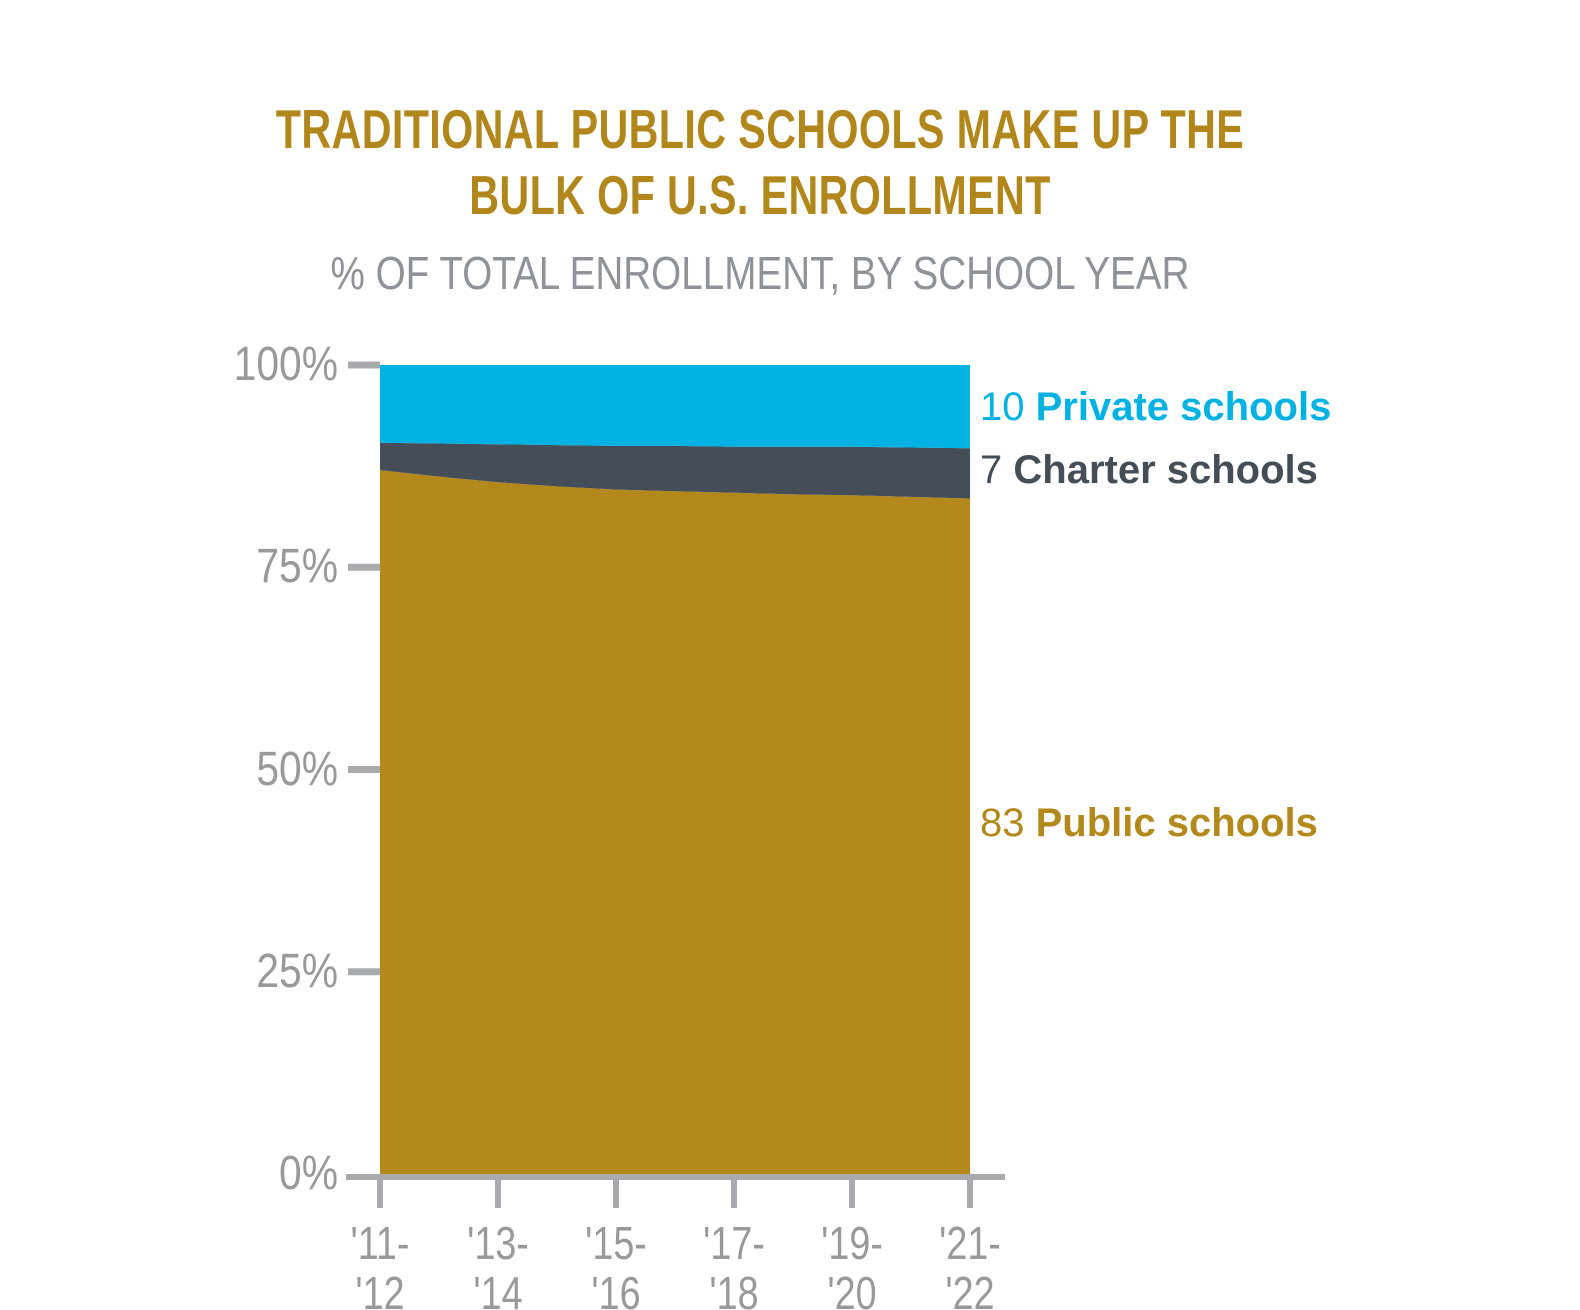 Image resolution: width=1580 pixels, height=1310 pixels. Describe the element at coordinates (1183, 407) in the screenshot. I see `private-schools-label: Private schools` at that location.